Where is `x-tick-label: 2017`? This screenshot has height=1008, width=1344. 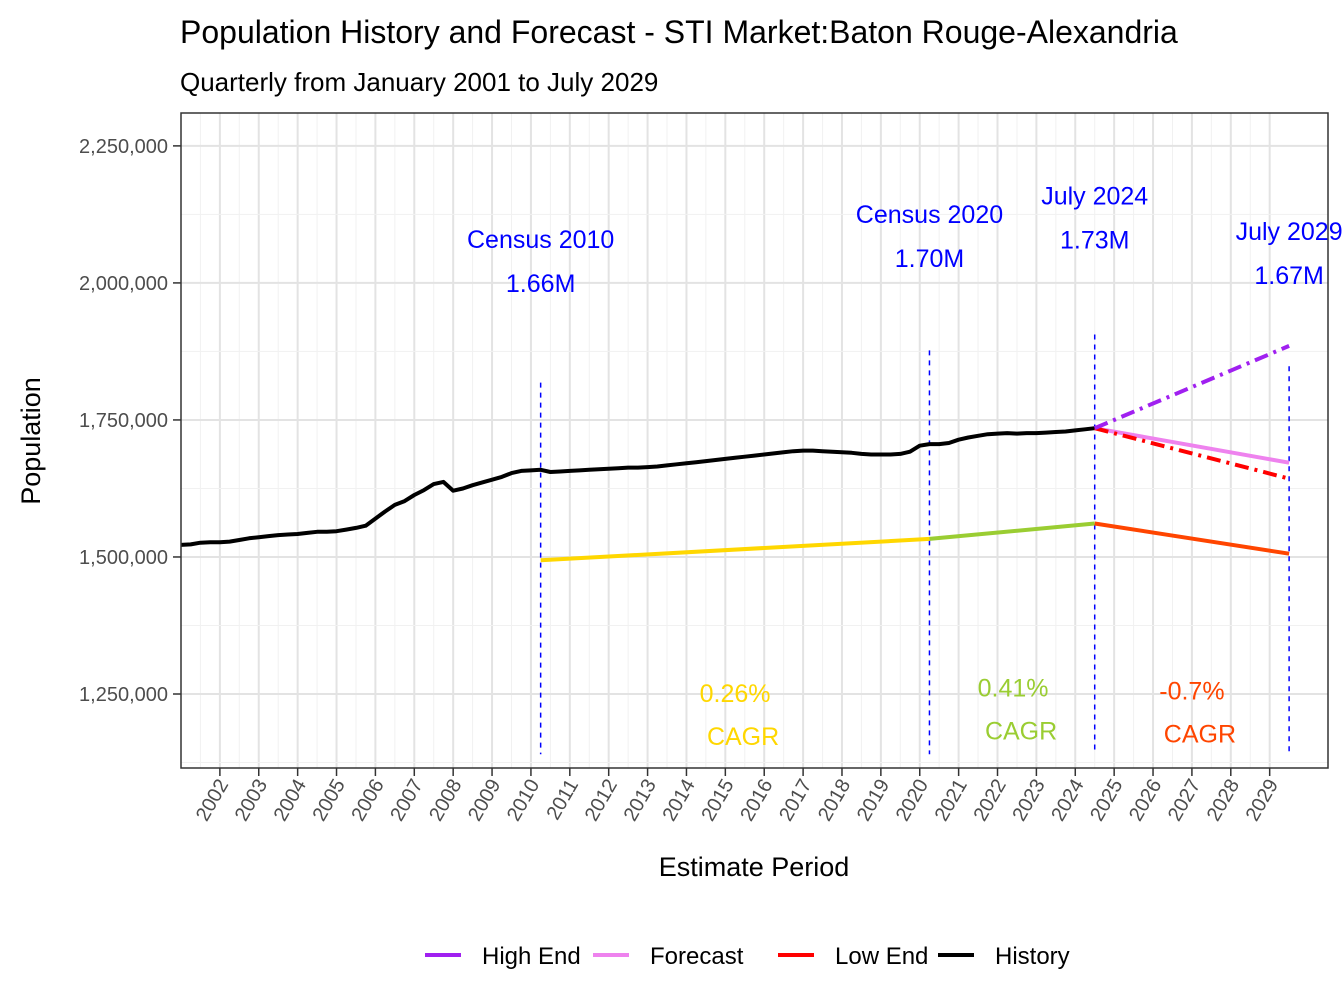
x-tick-label: 2017 is located at coordinates (795, 801).